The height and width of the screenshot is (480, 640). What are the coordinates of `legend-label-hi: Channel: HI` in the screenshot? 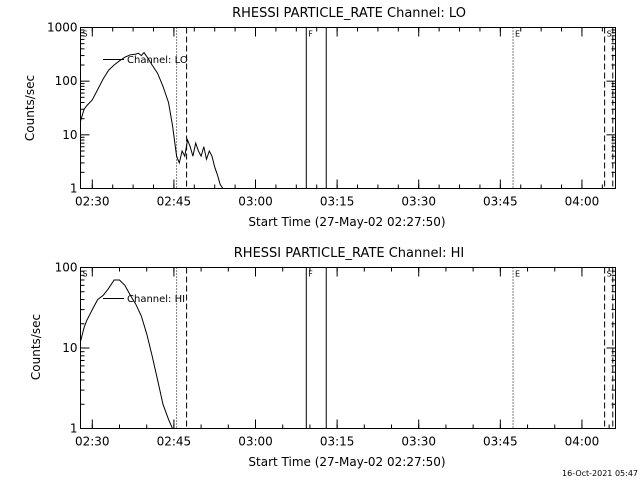 It's located at (156, 299).